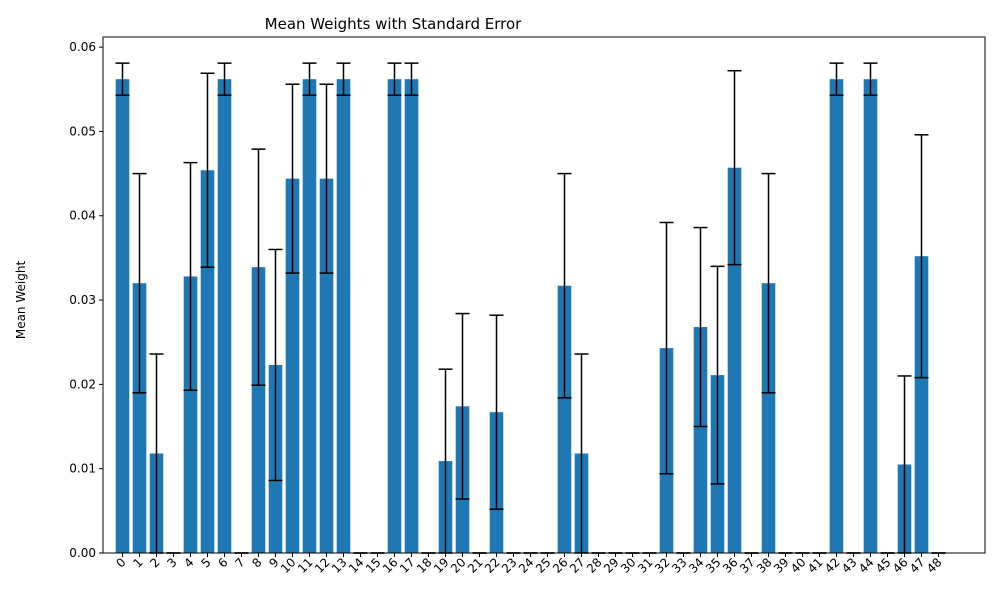 Image resolution: width=1000 pixels, height=600 pixels. What do you see at coordinates (239, 562) in the screenshot?
I see `x-tick-label: 7` at bounding box center [239, 562].